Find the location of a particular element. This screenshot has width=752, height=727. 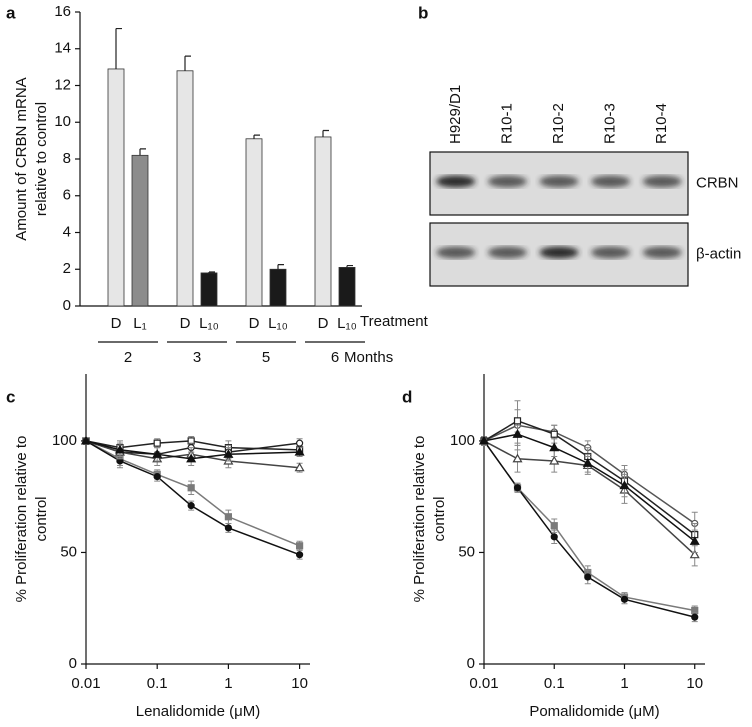

y-tick-label: 4 is located at coordinates (67, 231).